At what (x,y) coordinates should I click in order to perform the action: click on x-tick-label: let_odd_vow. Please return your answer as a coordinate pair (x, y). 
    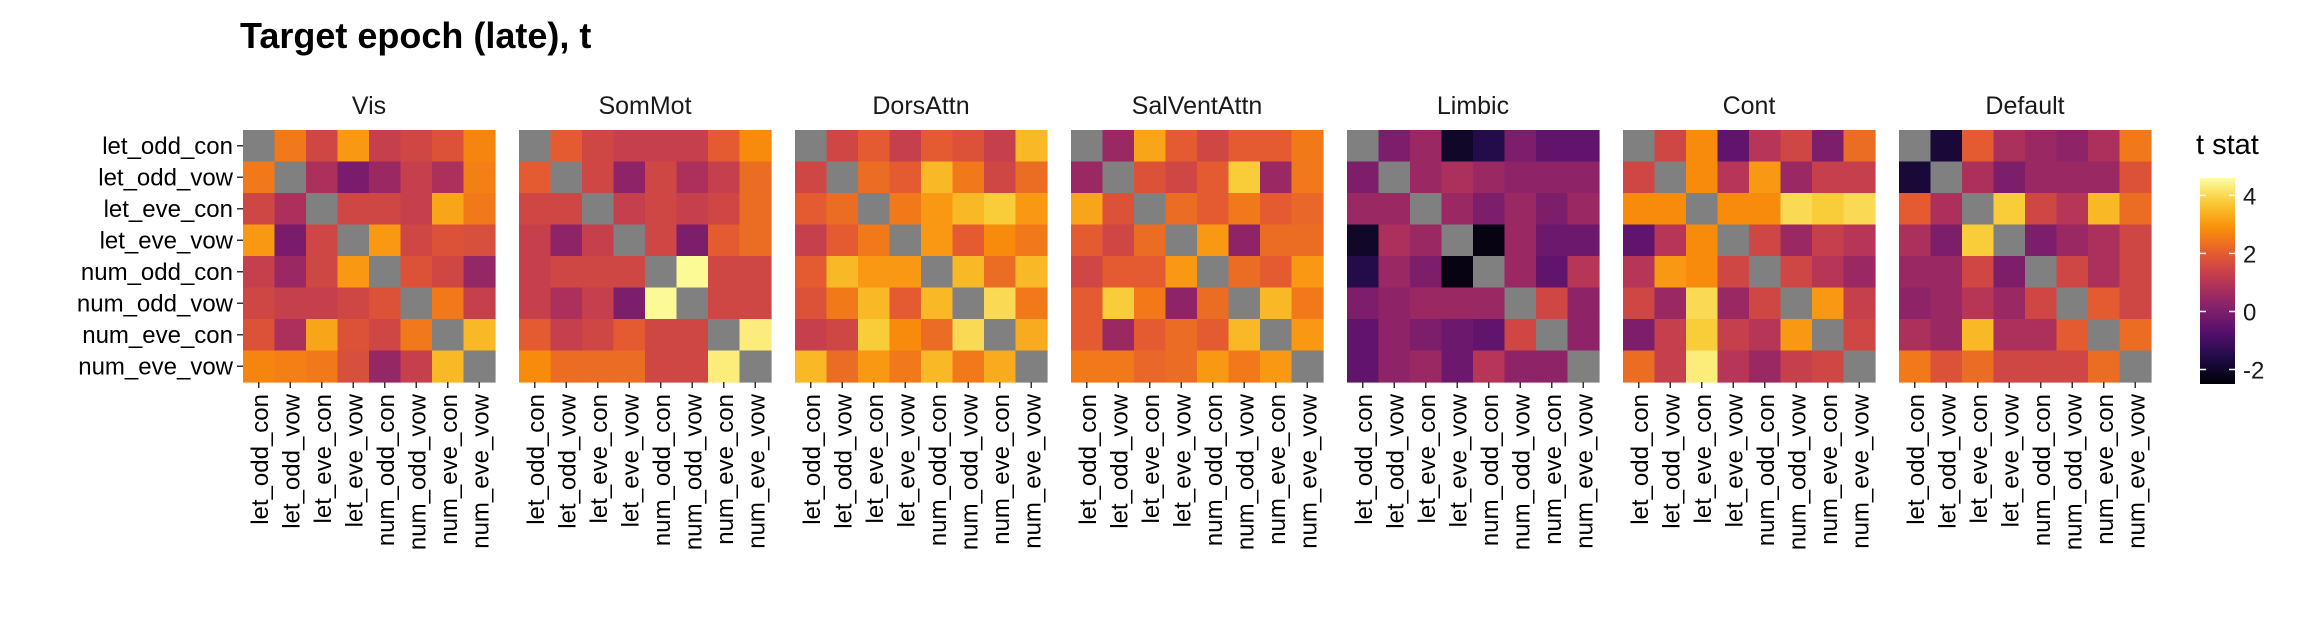
    Looking at the image, I should click on (843, 460).